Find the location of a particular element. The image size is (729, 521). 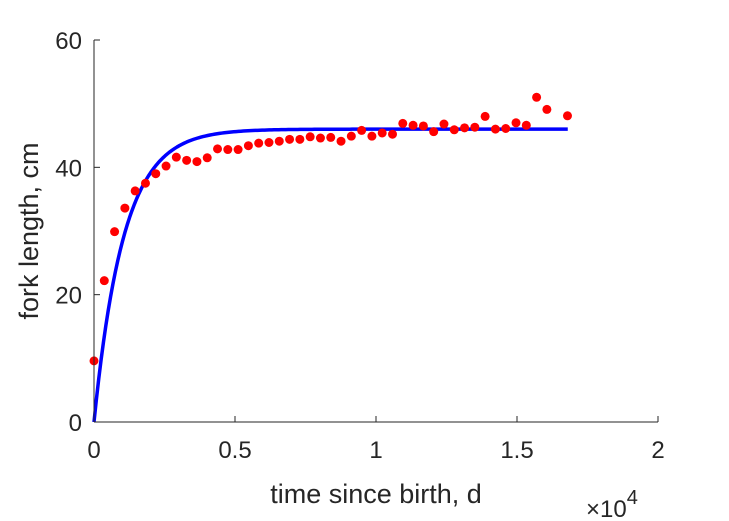

y-tick-label: 0 is located at coordinates (75, 423).